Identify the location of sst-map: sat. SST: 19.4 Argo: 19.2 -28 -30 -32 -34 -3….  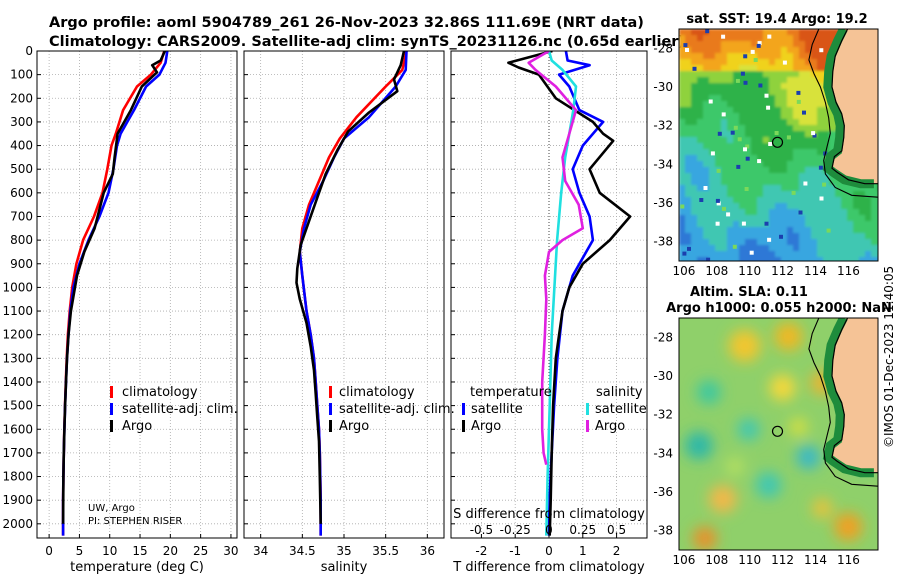
(766, 145).